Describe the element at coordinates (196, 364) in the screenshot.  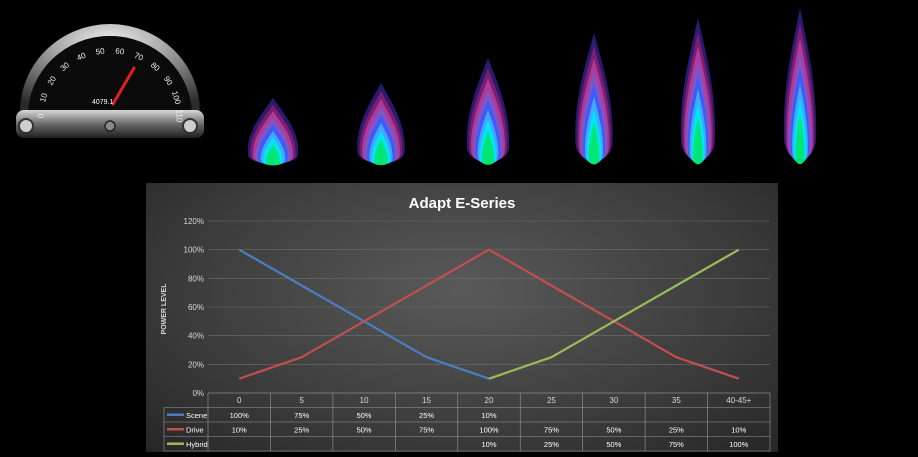
I see `y-tick-label: 20%` at that location.